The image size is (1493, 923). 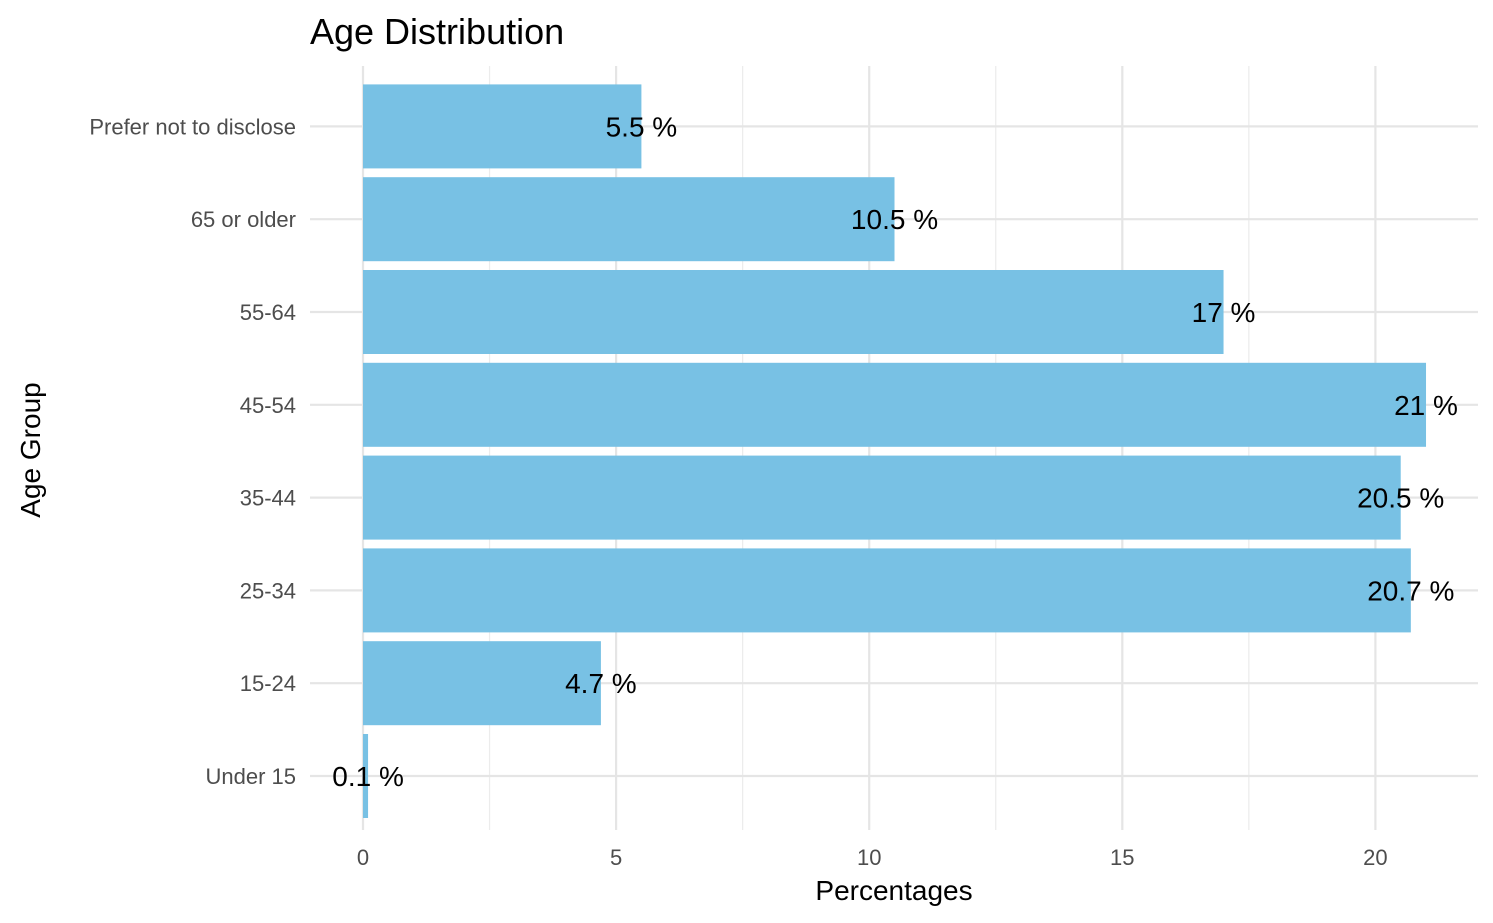 I want to click on x-tick-label: 0, so click(x=363, y=857).